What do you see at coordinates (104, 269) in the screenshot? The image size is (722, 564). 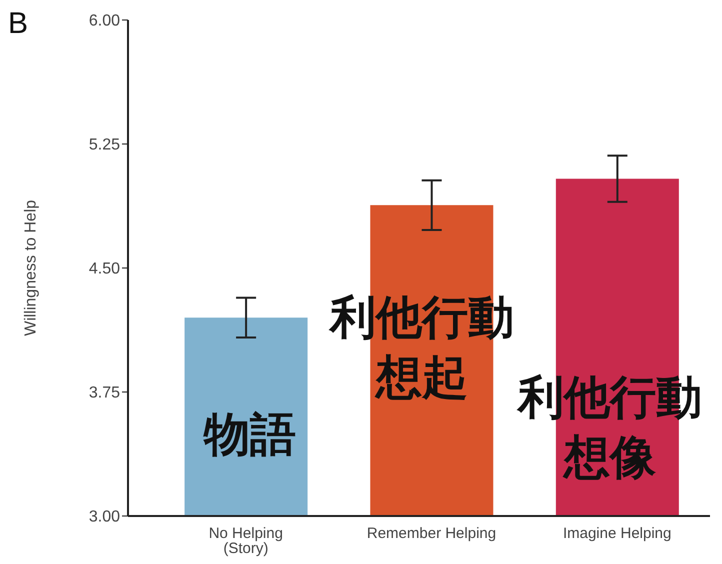 I see `y-tick-label: 4.50` at bounding box center [104, 269].